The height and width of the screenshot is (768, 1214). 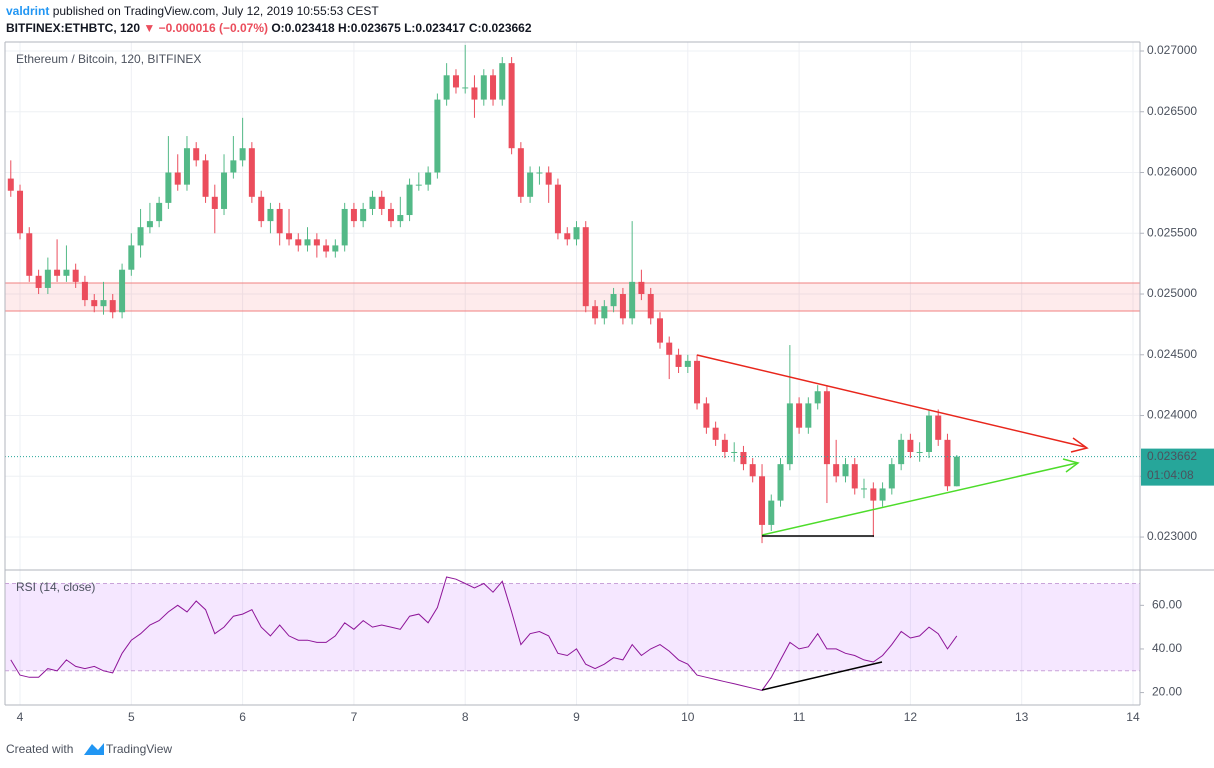 I want to click on x-tick-label: 8, so click(x=465, y=717).